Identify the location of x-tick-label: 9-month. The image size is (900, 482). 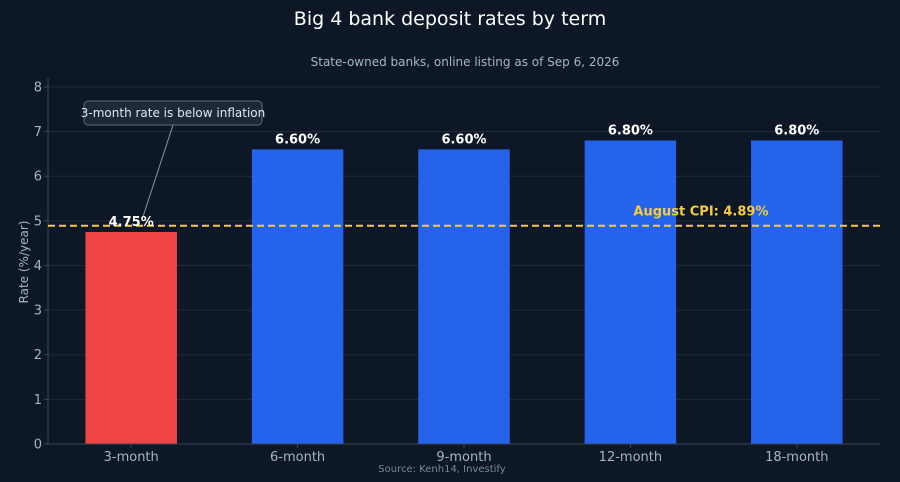
(463, 457).